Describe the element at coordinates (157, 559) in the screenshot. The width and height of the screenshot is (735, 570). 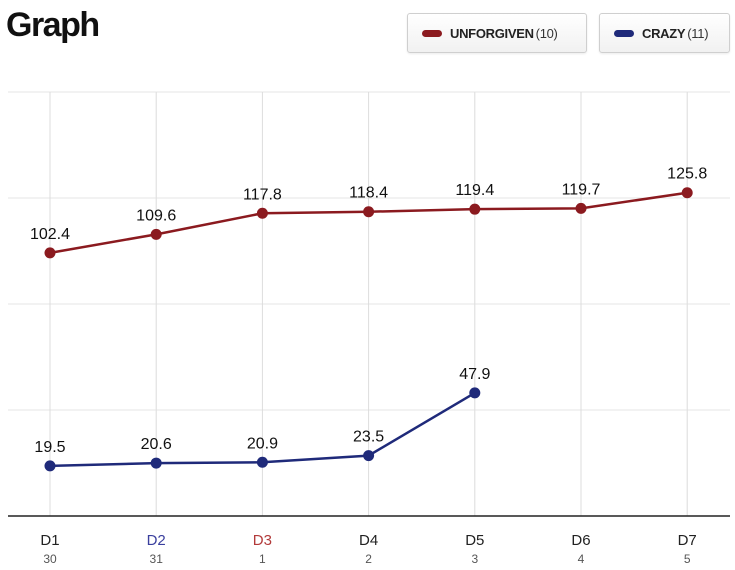
I see `x-date-label: 31` at that location.